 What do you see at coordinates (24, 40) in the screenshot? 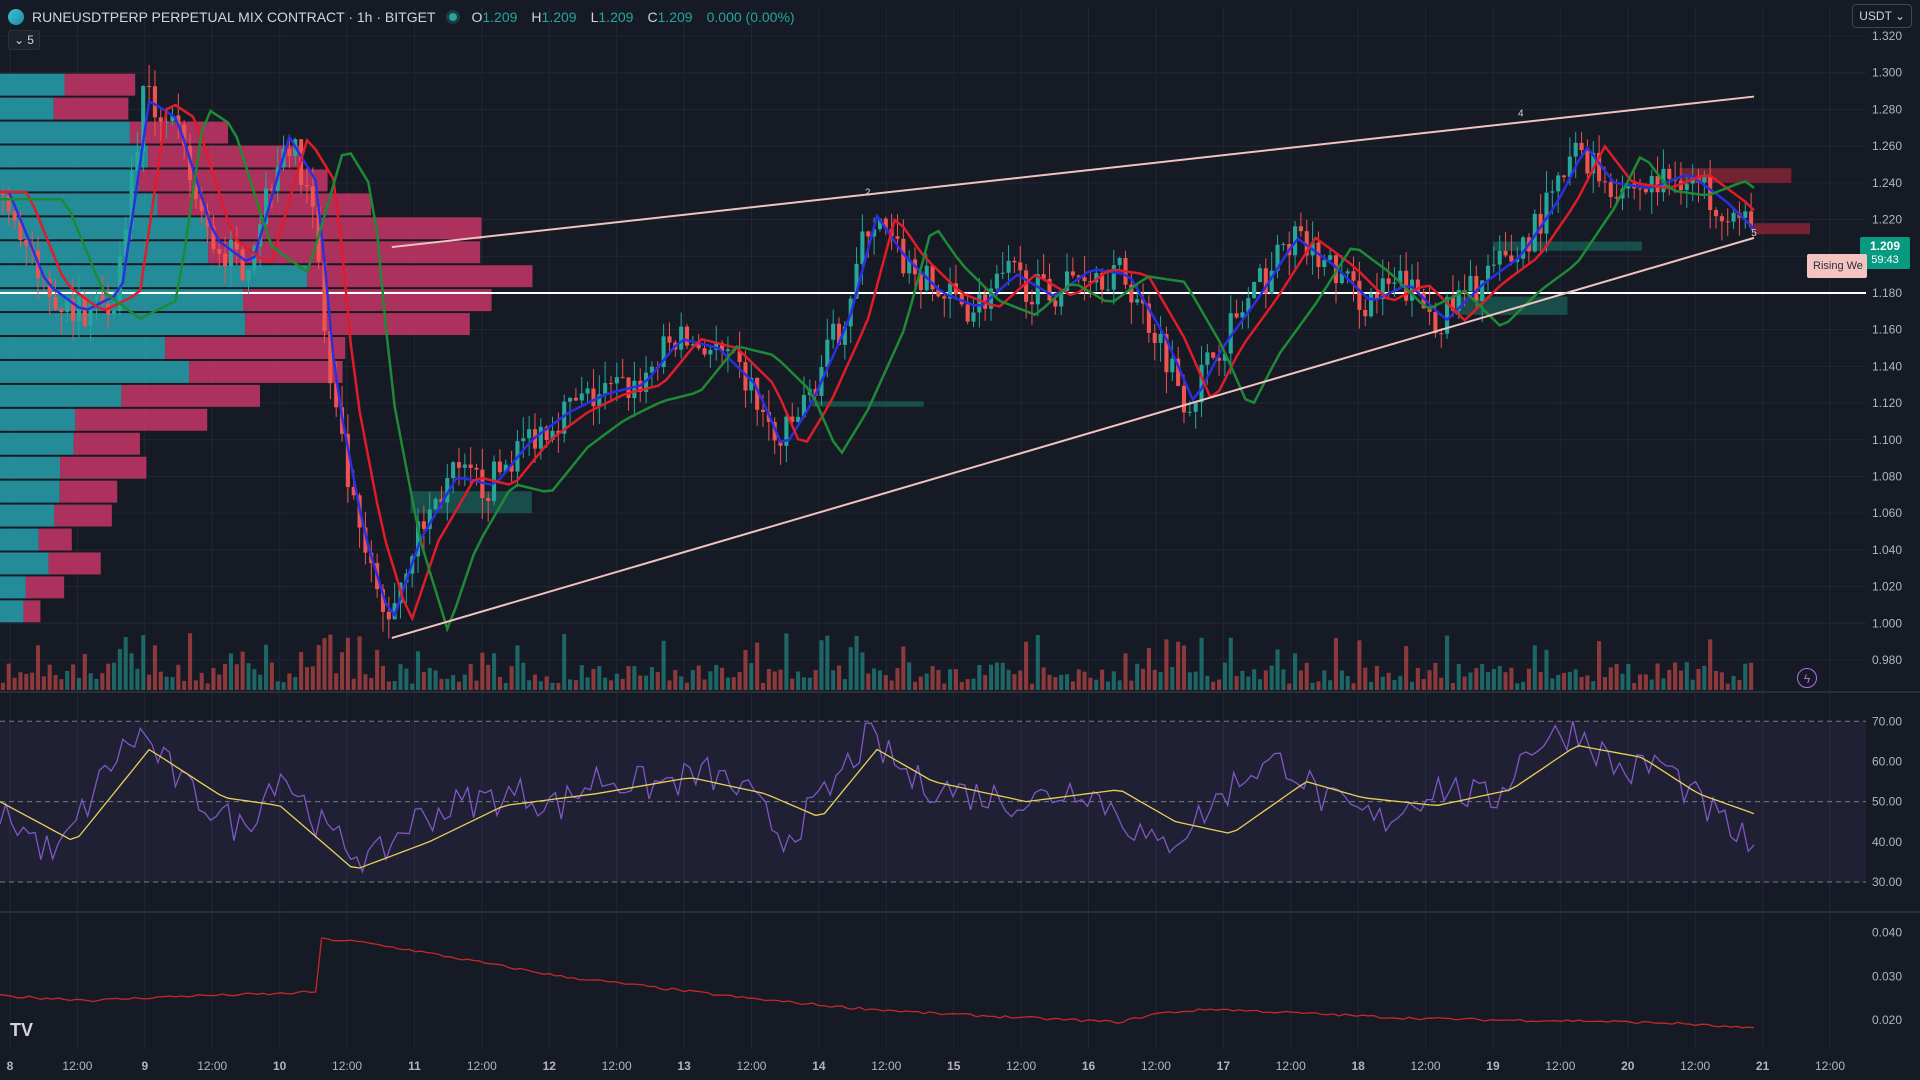
I see `collapse-indicators-button: ⌄ 5` at bounding box center [24, 40].